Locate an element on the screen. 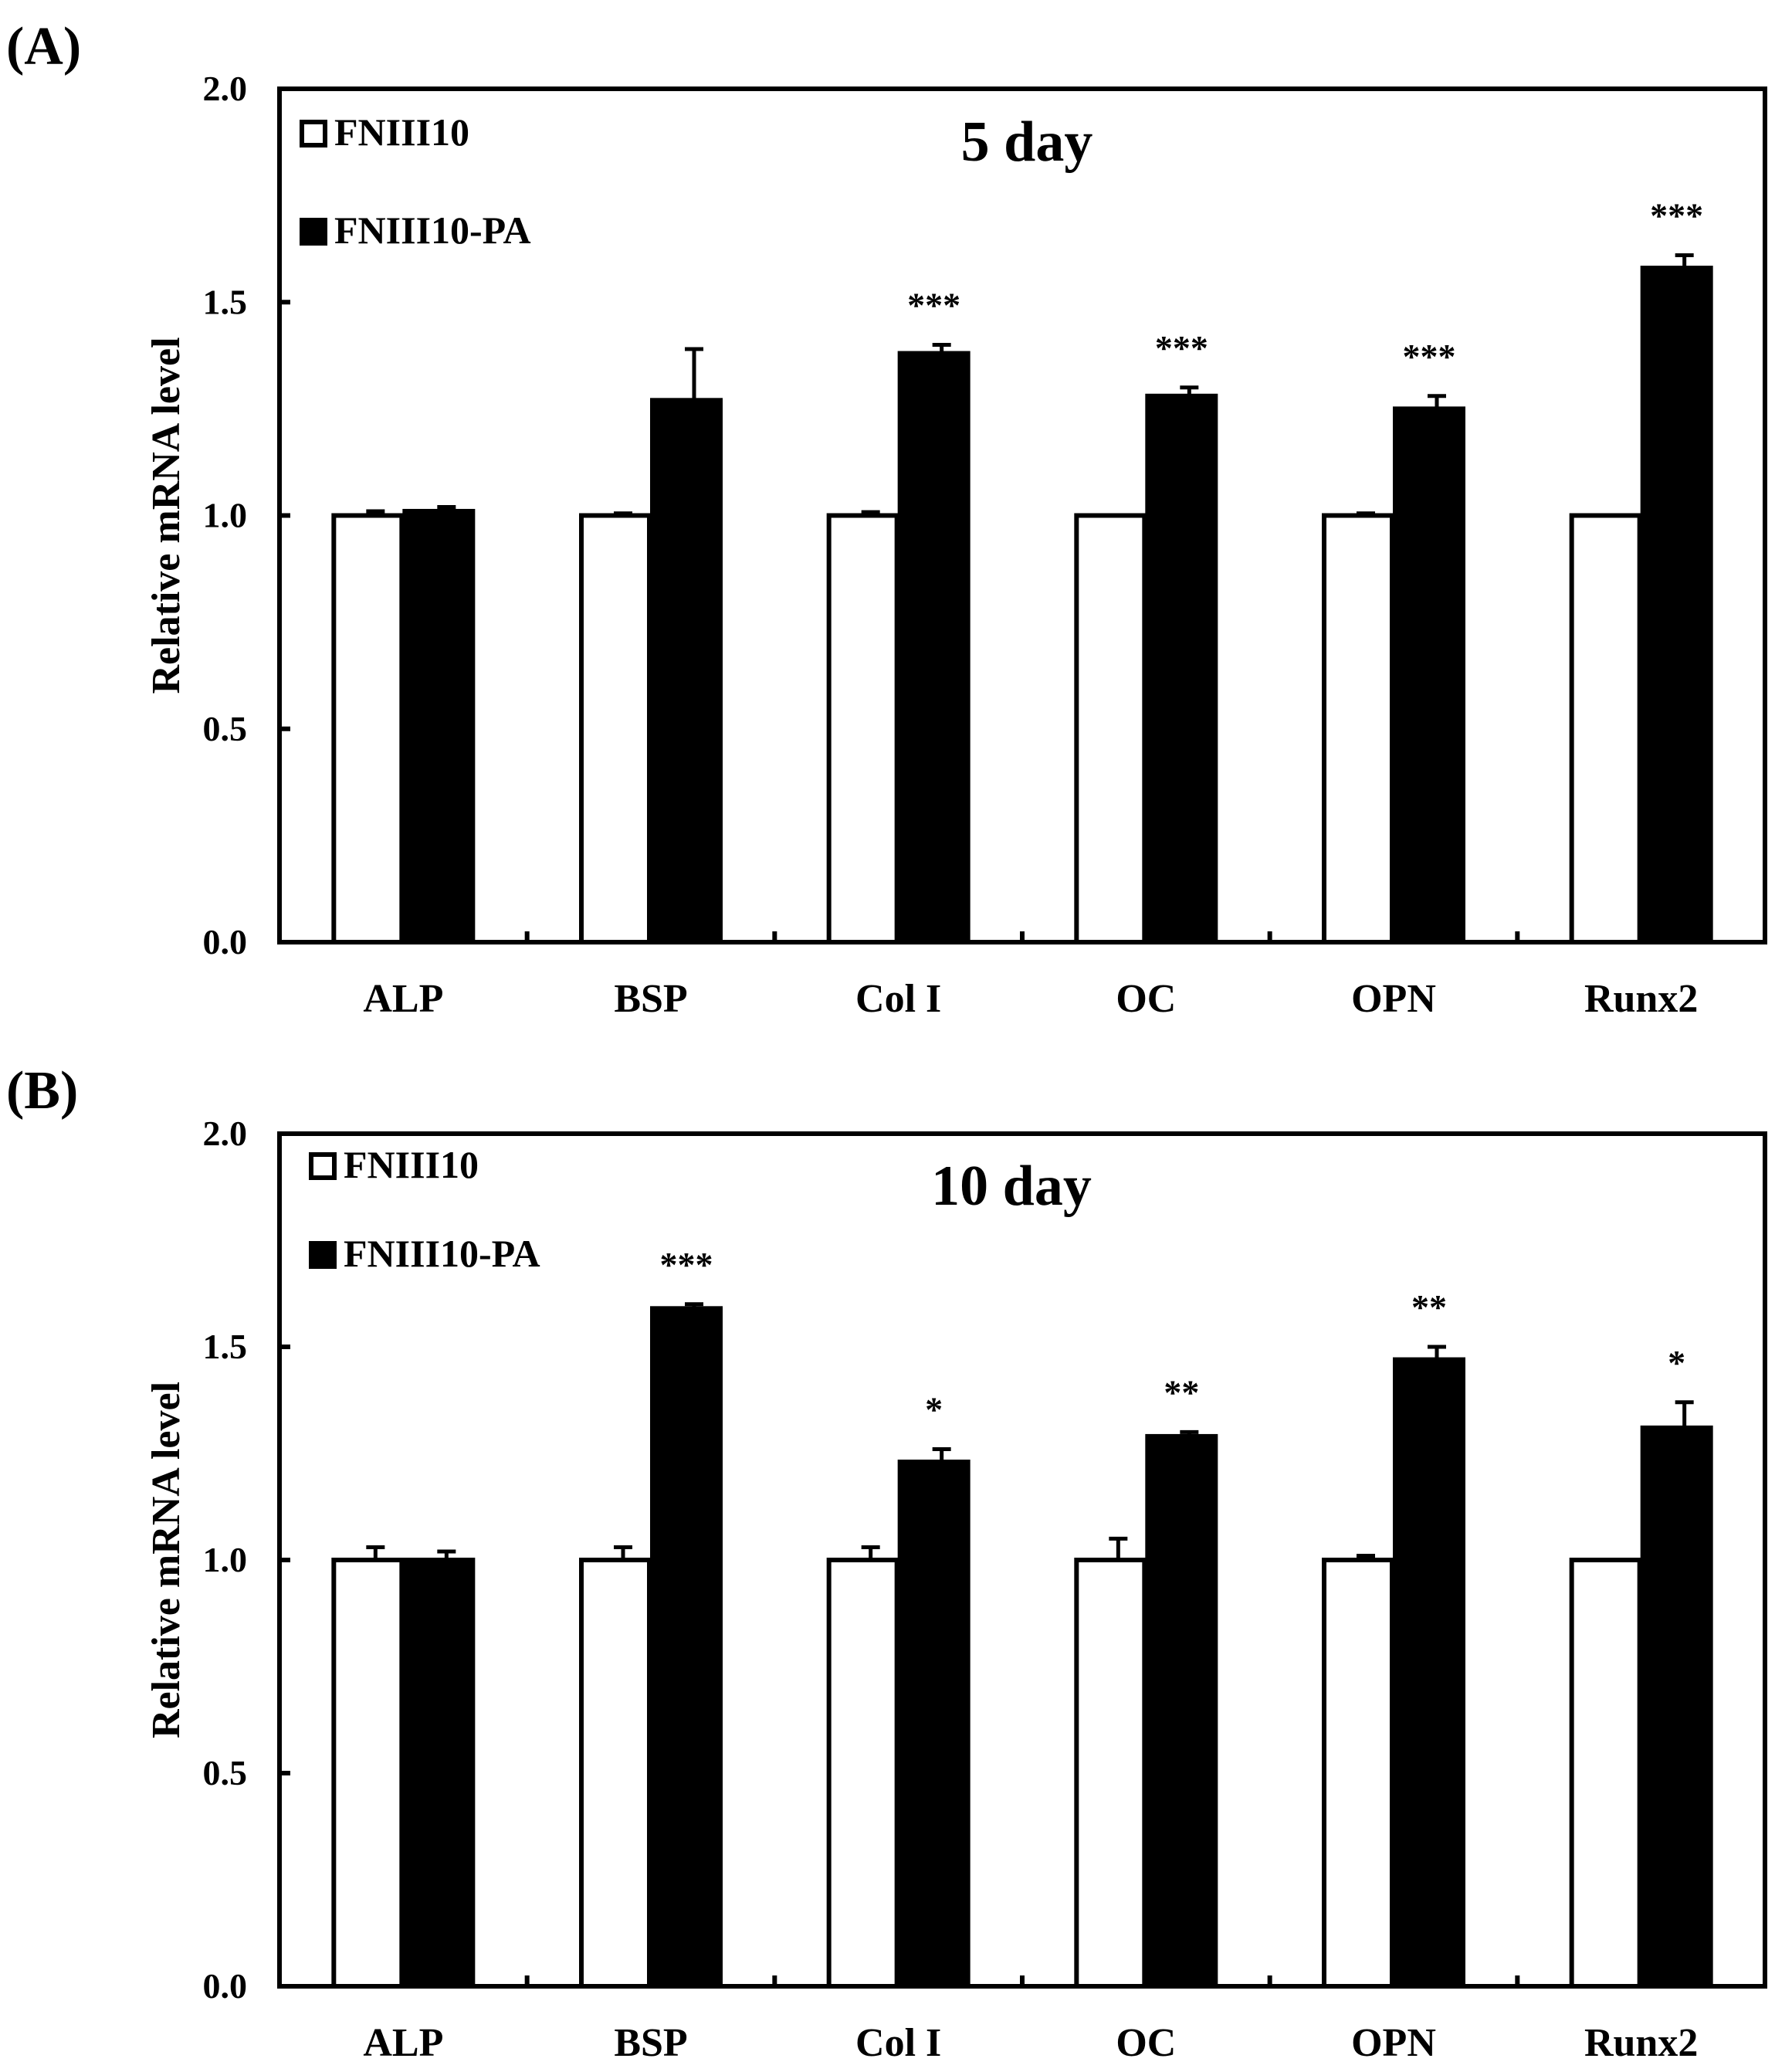 The height and width of the screenshot is (2072, 1775). panel-label: (A) is located at coordinates (43, 46).